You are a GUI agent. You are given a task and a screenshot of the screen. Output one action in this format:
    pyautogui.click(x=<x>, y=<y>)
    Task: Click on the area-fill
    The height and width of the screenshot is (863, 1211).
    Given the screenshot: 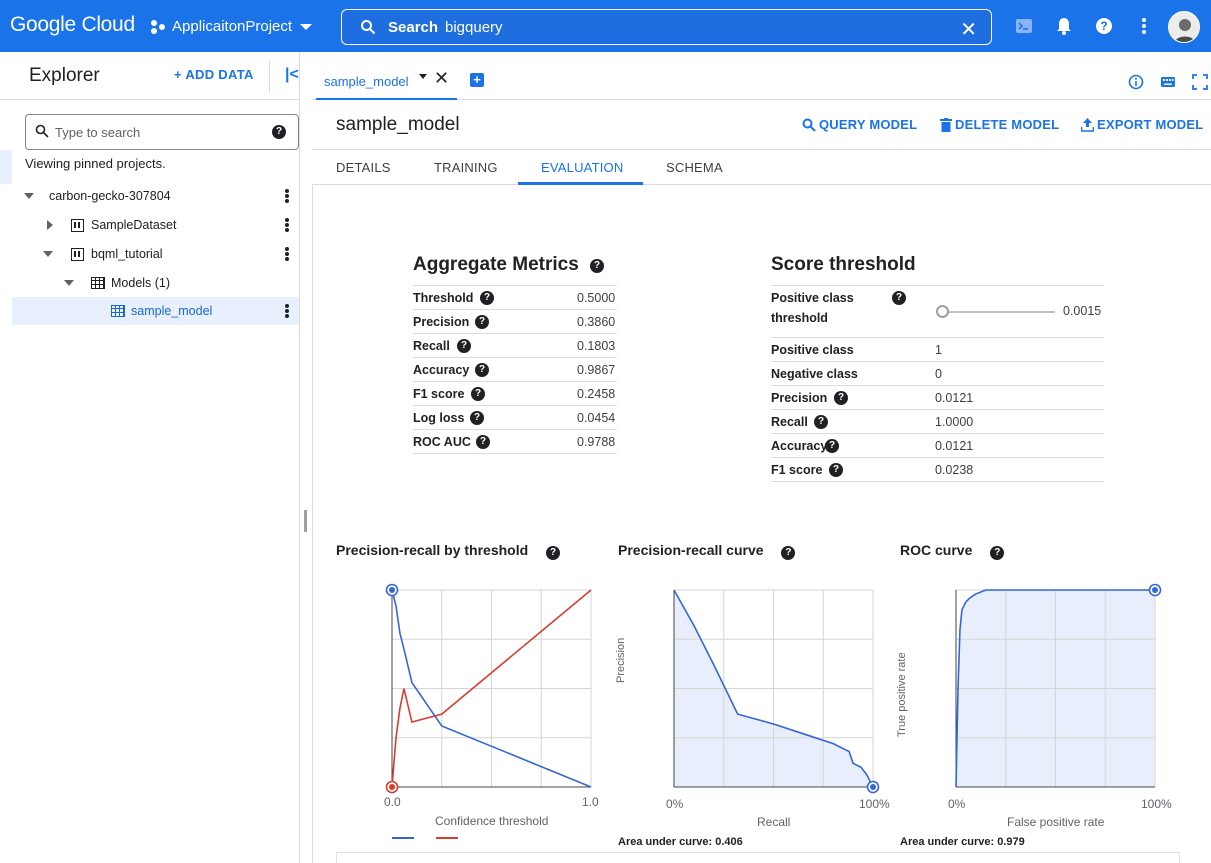 What is the action you would take?
    pyautogui.click(x=1055, y=688)
    